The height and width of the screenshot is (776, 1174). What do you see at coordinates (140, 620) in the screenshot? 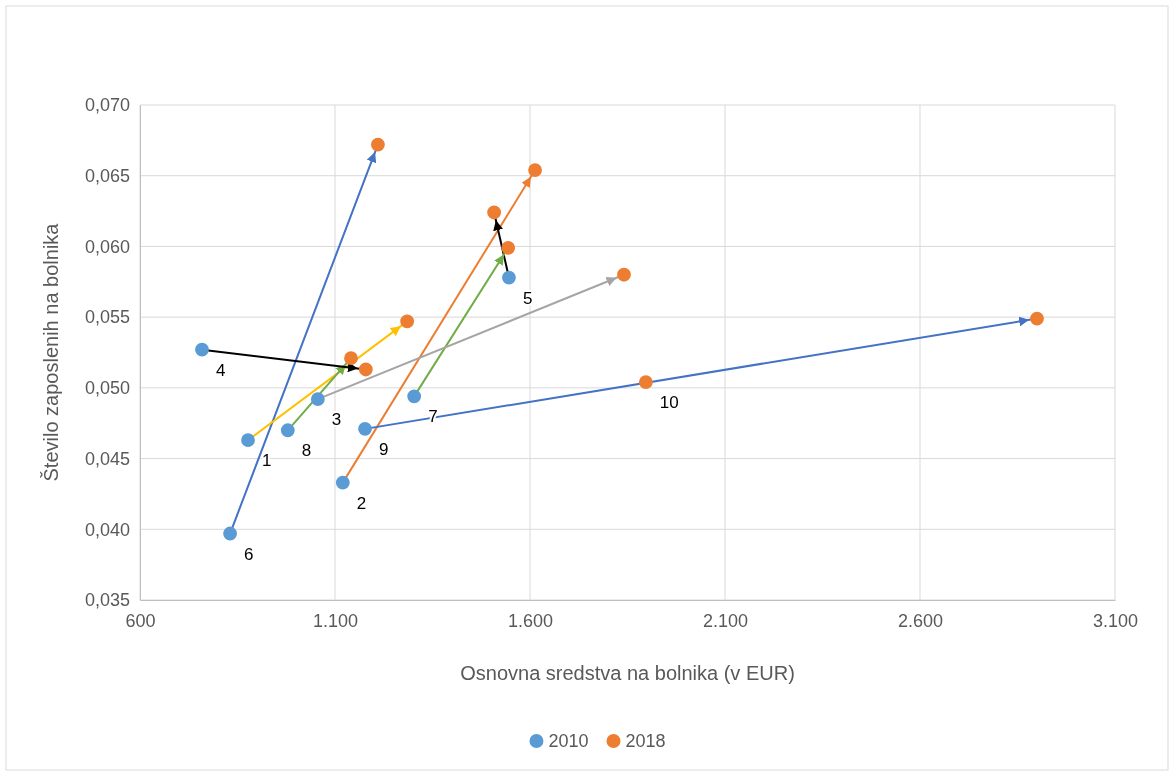
I see `x-tick-label: 600` at bounding box center [140, 620].